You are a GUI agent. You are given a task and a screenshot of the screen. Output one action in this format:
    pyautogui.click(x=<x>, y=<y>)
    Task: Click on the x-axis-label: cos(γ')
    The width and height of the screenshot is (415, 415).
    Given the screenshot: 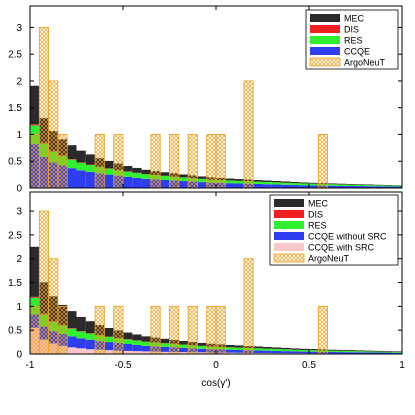 What is the action you would take?
    pyautogui.click(x=215, y=383)
    